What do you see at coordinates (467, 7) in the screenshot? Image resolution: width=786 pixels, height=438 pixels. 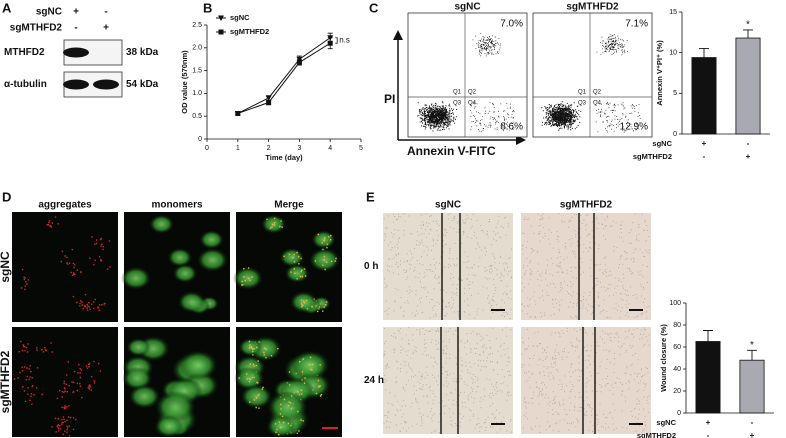 I see `flow-sample: sgNC` at bounding box center [467, 7].